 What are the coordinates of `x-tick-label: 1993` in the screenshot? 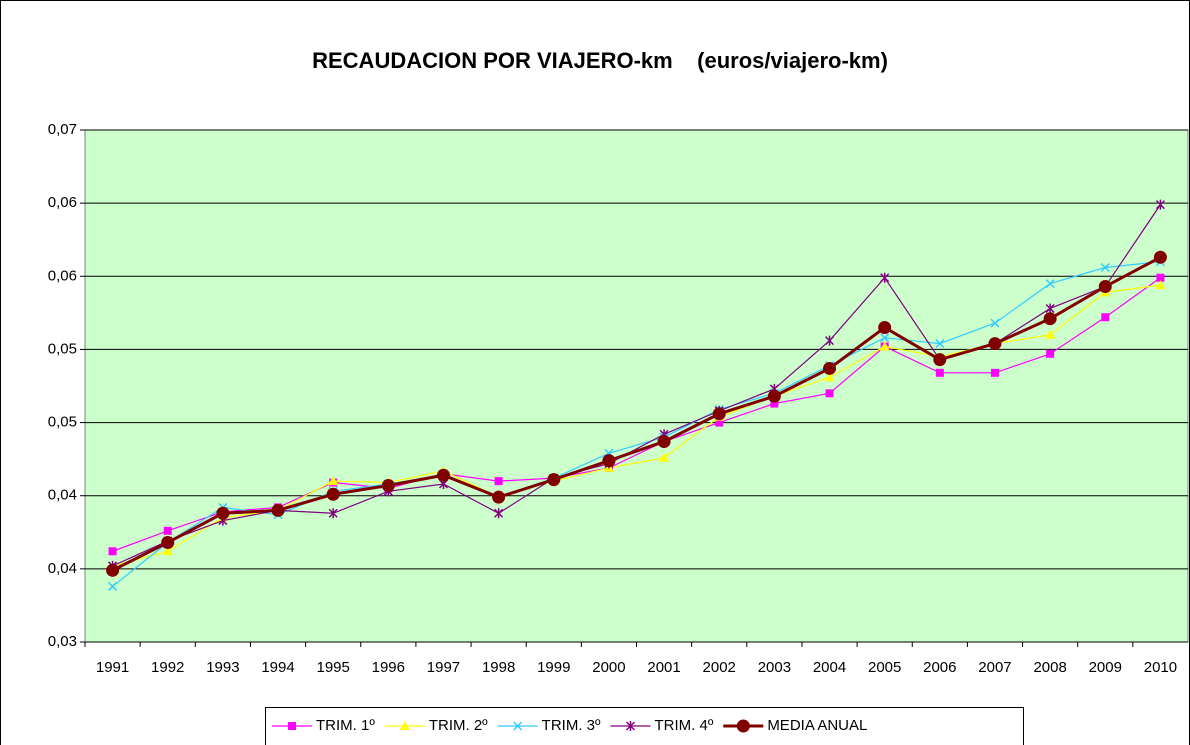 It's located at (222, 667).